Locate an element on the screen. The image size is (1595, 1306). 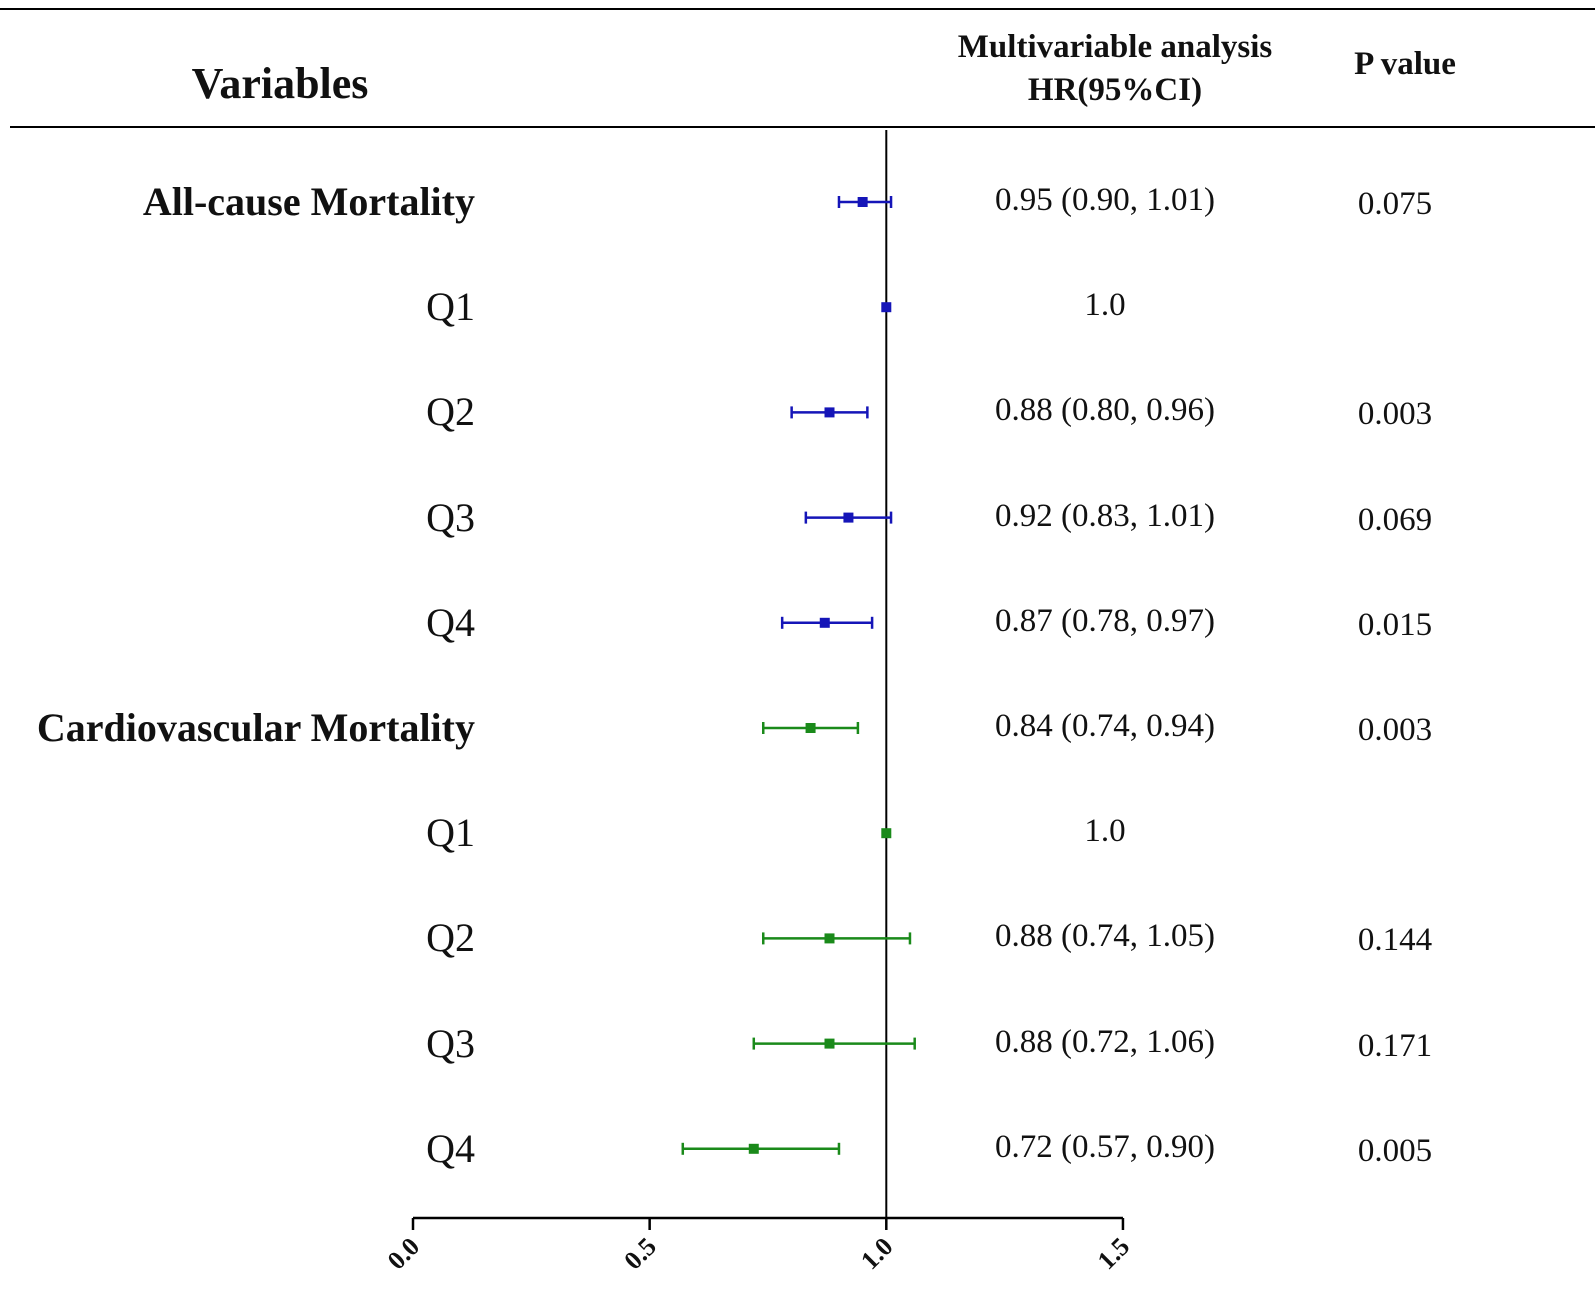
group-label: All-cause Mortality is located at coordinates (308, 201).